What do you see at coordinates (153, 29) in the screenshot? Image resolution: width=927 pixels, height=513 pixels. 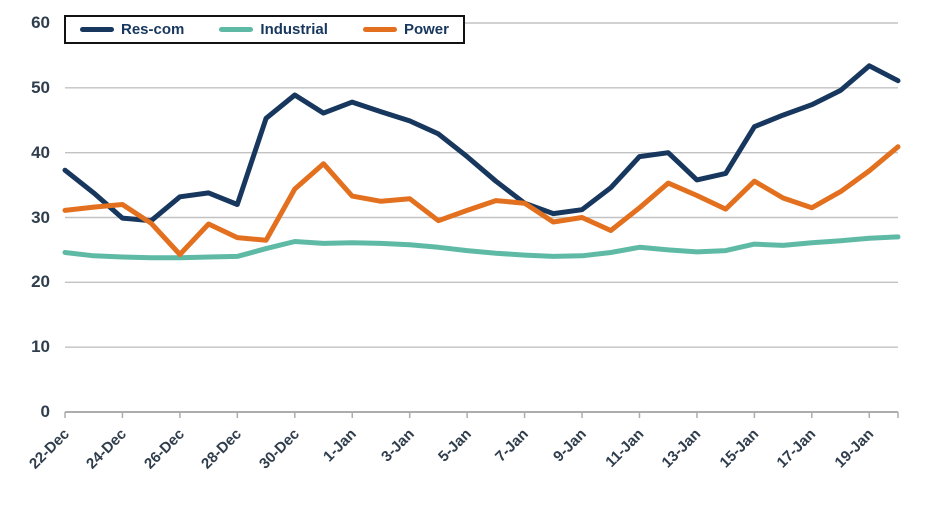 I see `legend-label-res-com: Res-com` at bounding box center [153, 29].